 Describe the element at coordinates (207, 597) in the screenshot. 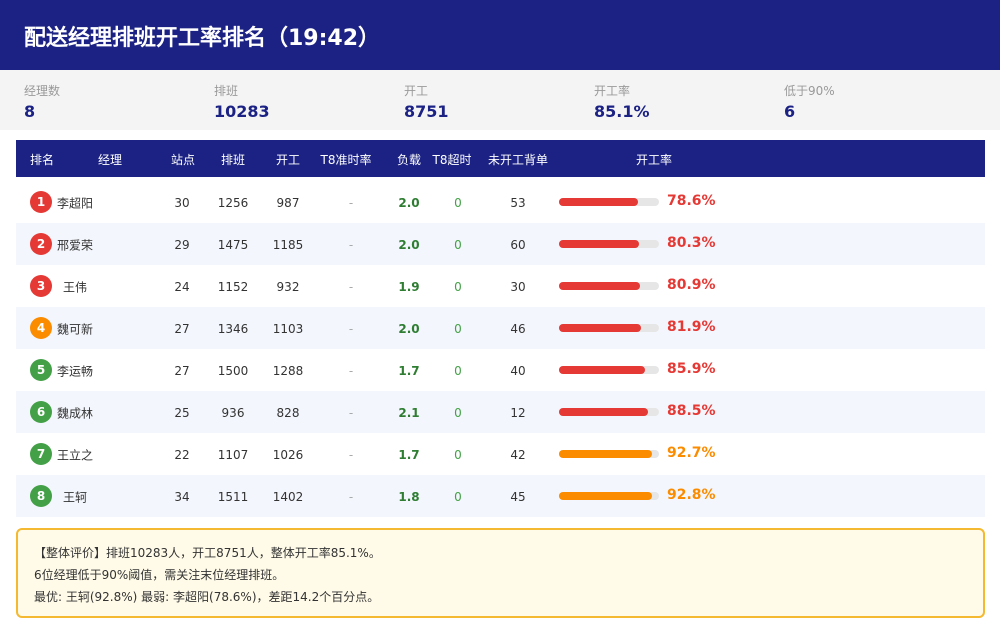

I see `note-line: 最优: 王轲(92.8%) 最弱: 李超阳(78.6%)，差距14.2个百分点。` at that location.